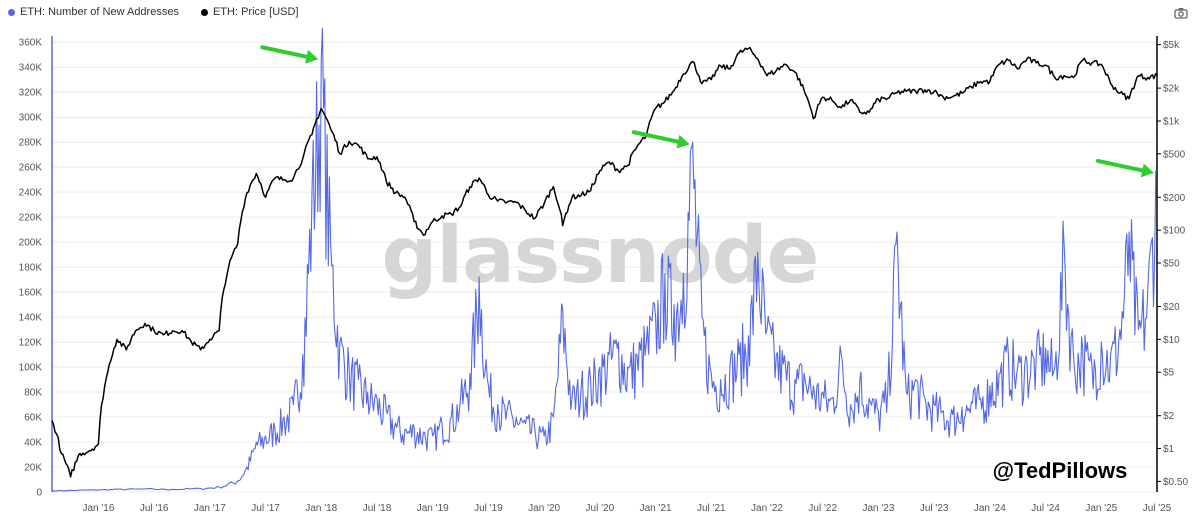  What do you see at coordinates (31, 218) in the screenshot?
I see `y-left-tick-label: 220K` at bounding box center [31, 218].